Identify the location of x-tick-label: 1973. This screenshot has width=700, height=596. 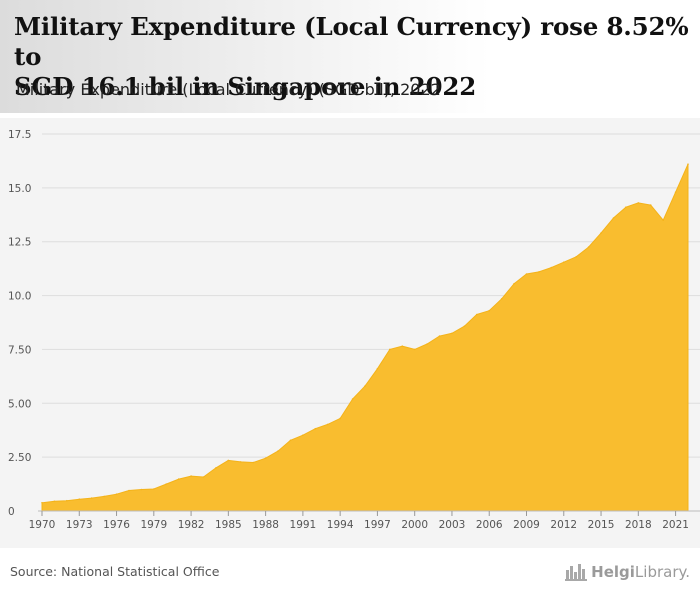
(79, 525).